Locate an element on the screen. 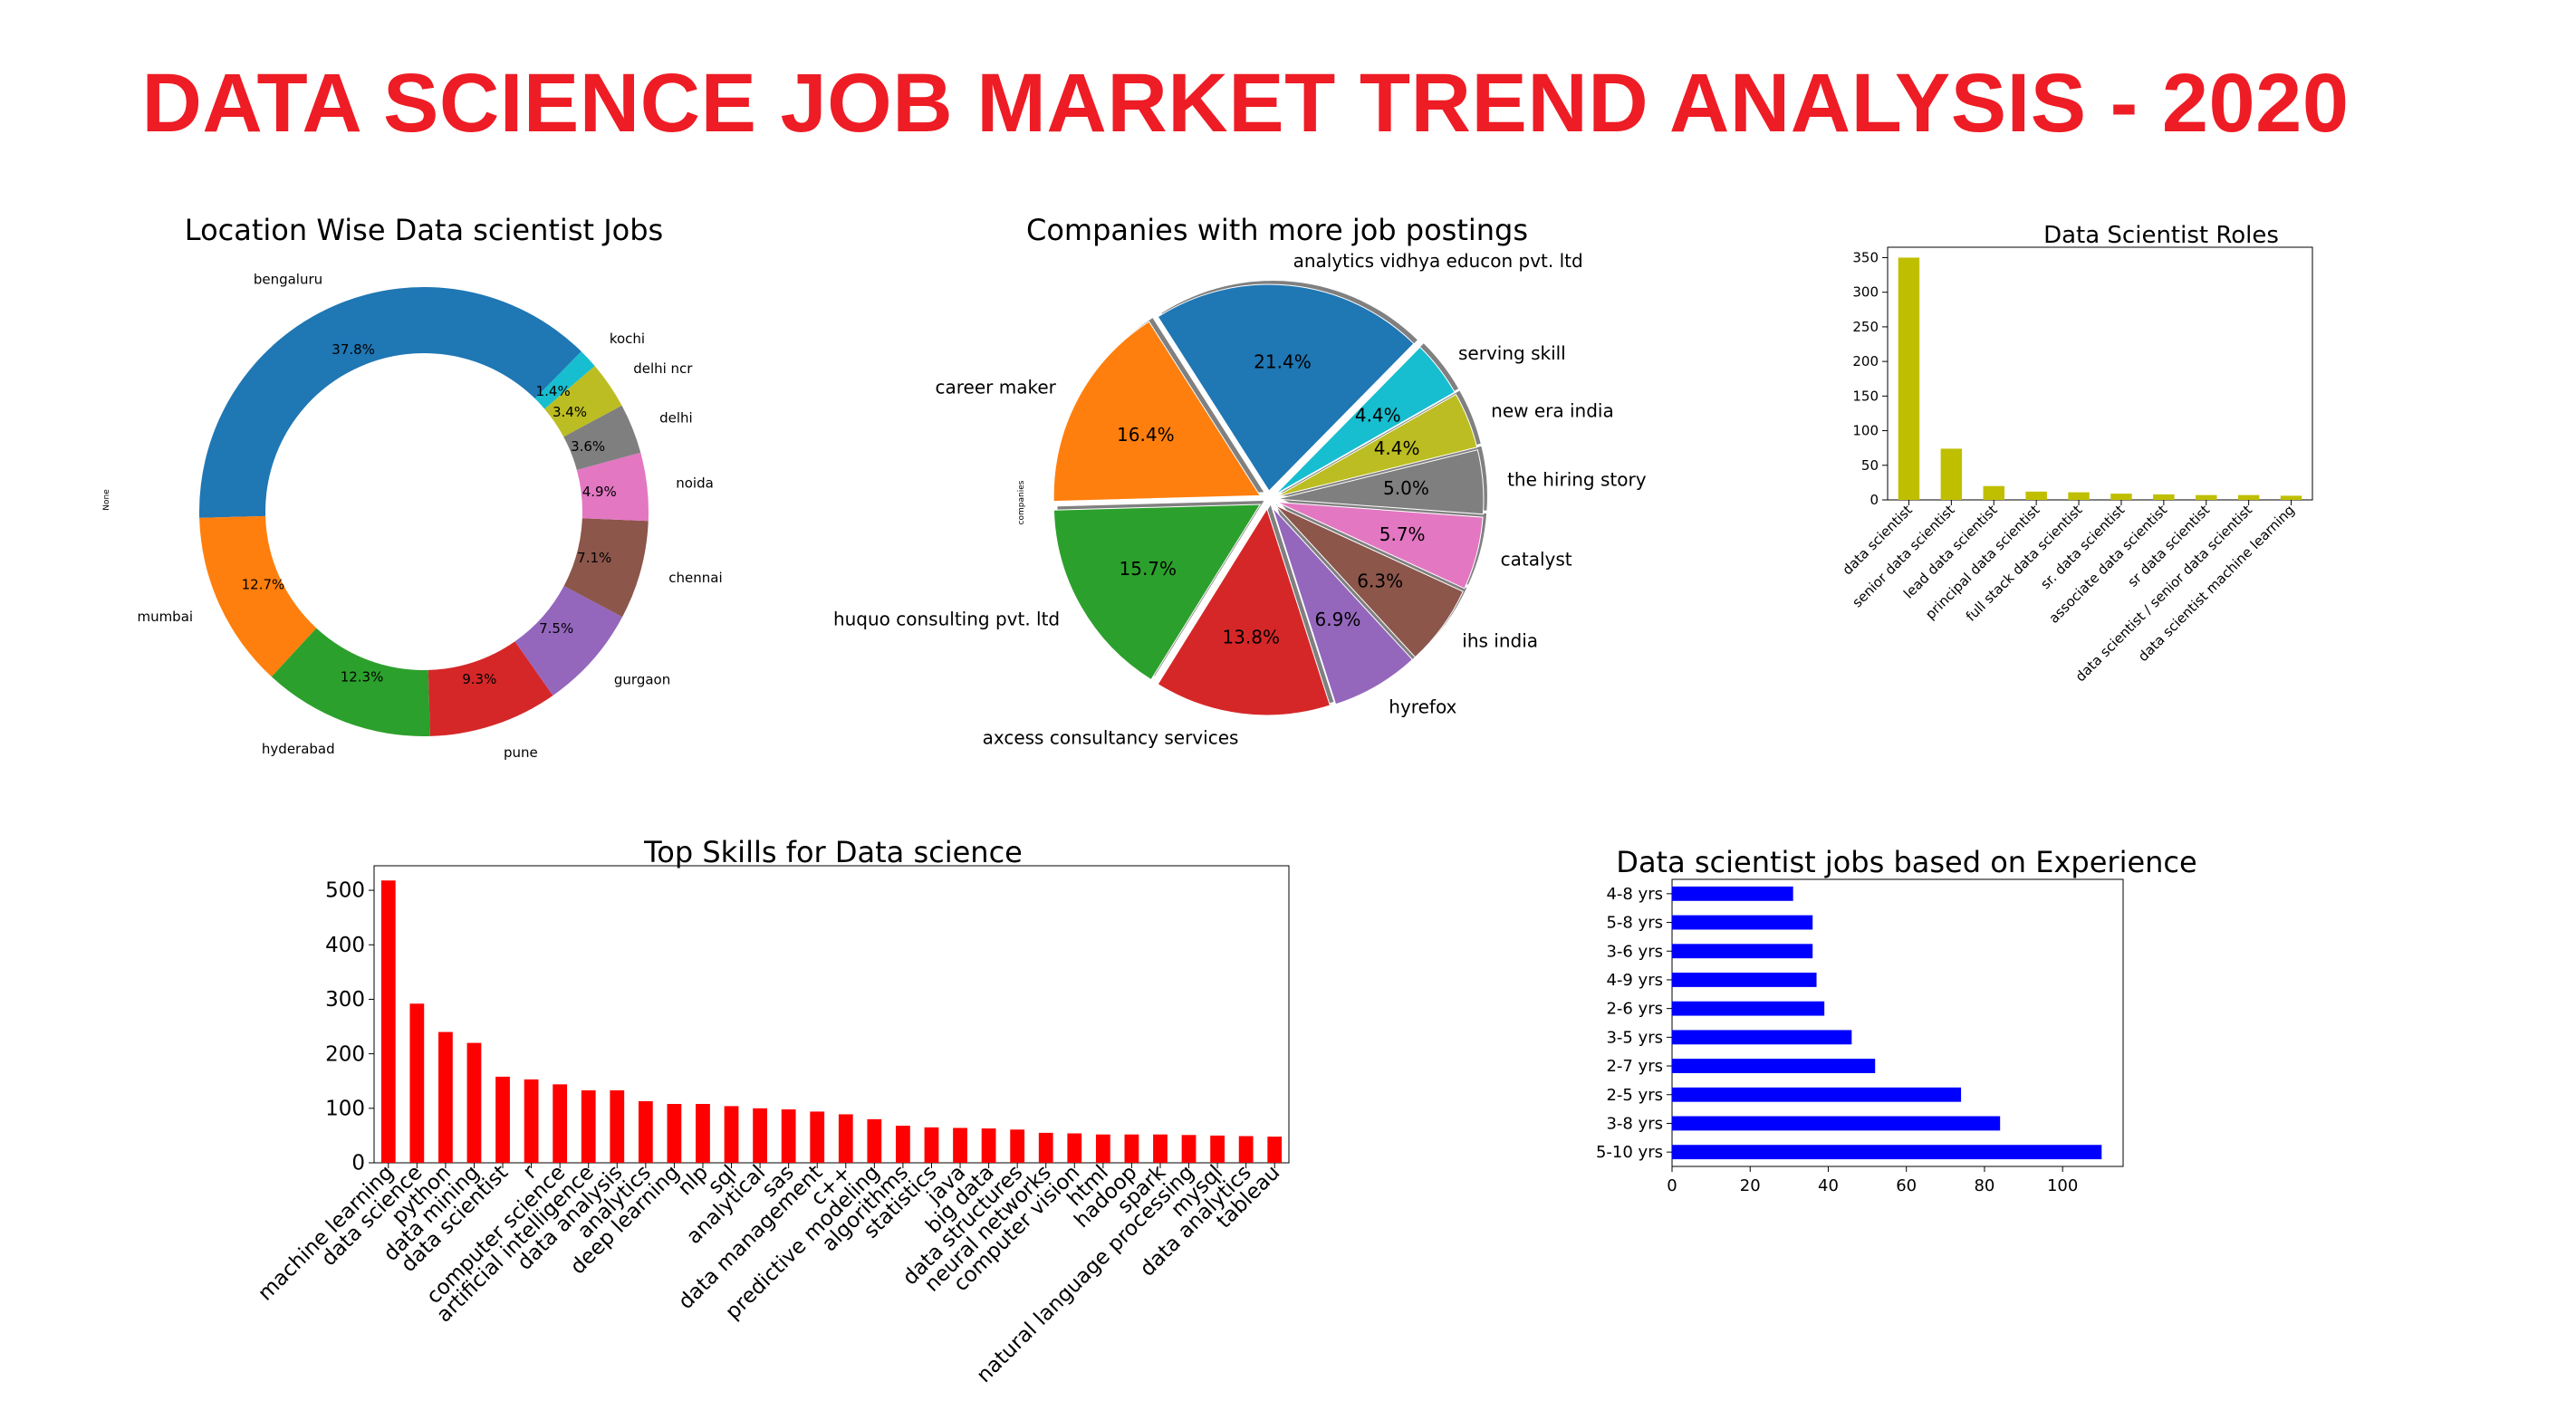 This screenshot has height=1420, width=2576. pie-slice-label: pune is located at coordinates (521, 753).